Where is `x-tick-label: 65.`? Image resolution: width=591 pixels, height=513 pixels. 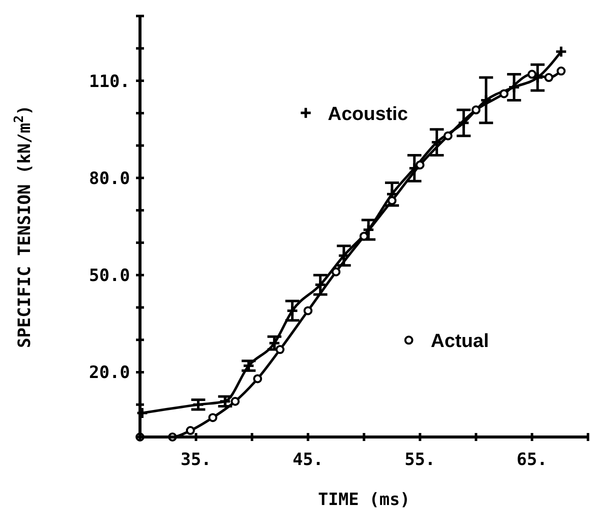
x-tick-label: 65. is located at coordinates (532, 460).